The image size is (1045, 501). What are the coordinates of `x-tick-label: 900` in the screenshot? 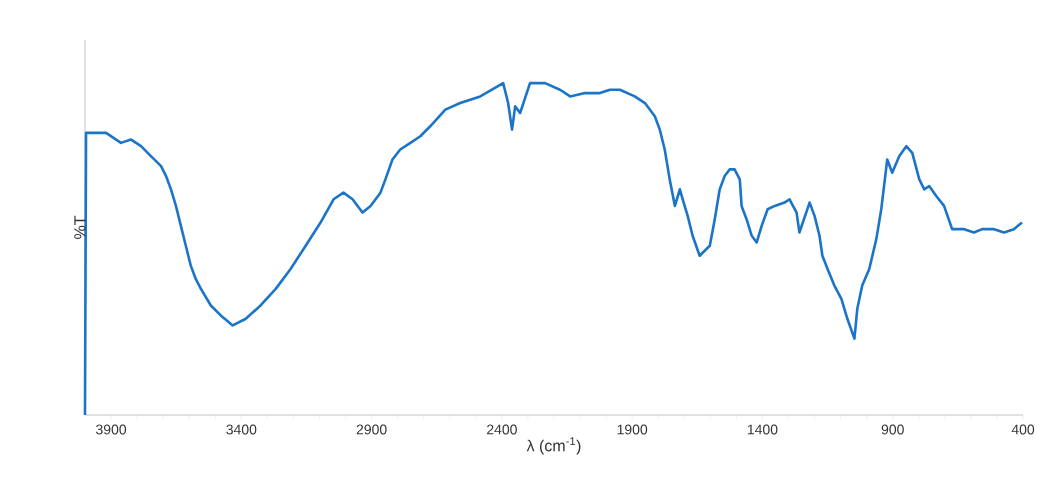 It's located at (892, 429).